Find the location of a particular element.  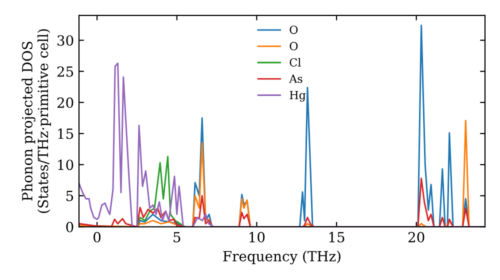

y-tick-label: 20 is located at coordinates (65, 102).